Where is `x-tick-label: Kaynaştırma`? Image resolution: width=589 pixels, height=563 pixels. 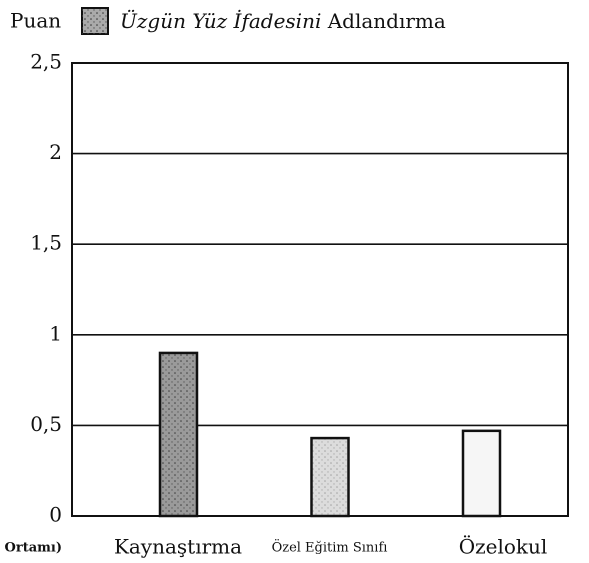
x-tick-label: Kaynaştırma is located at coordinates (178, 547).